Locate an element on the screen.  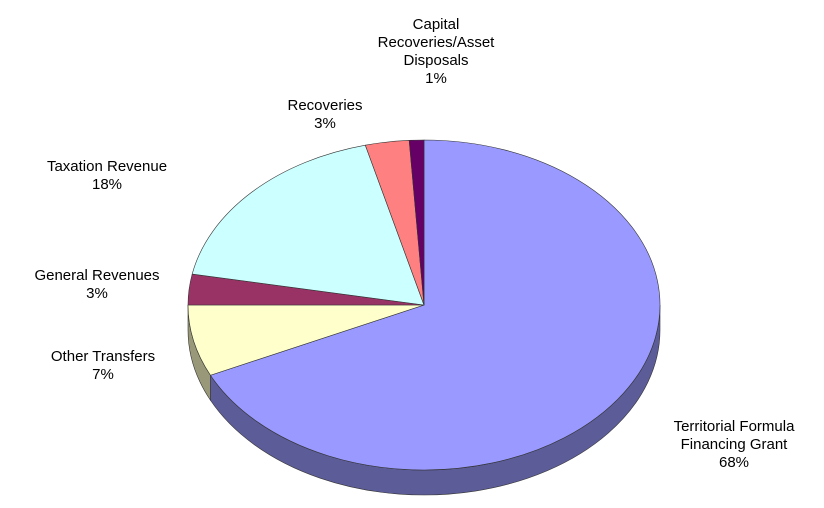
category-name: Recoveries is located at coordinates (325, 105).